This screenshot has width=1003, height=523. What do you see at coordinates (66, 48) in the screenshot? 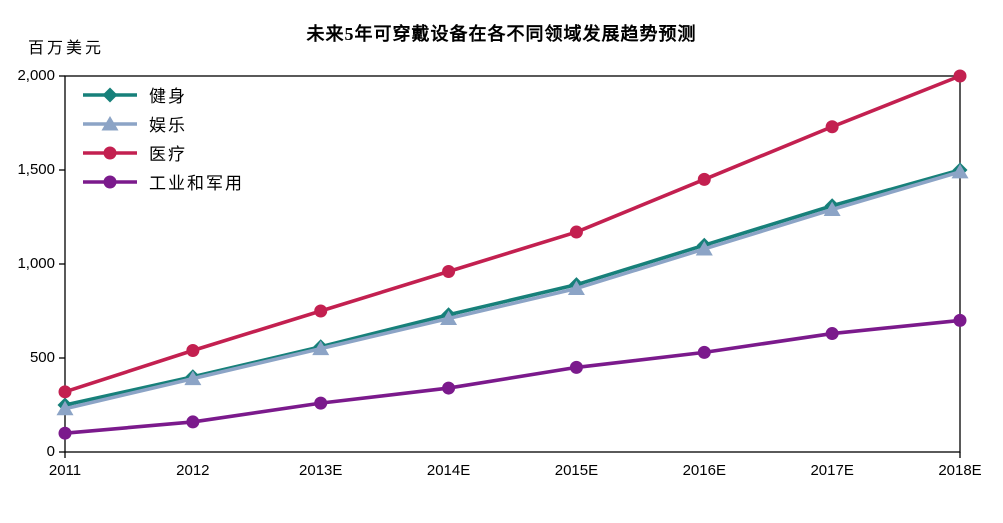
I see `y-axis-unit-label: 百万美元` at bounding box center [66, 48].